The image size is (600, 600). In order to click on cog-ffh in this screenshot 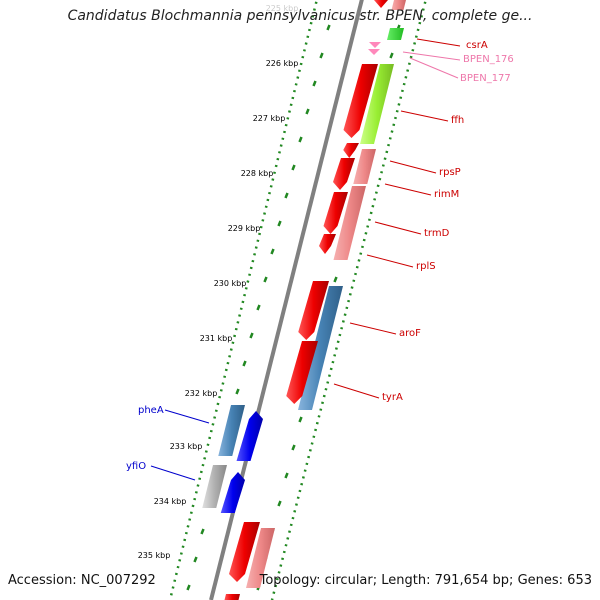, I will do `click(377, 104)`.